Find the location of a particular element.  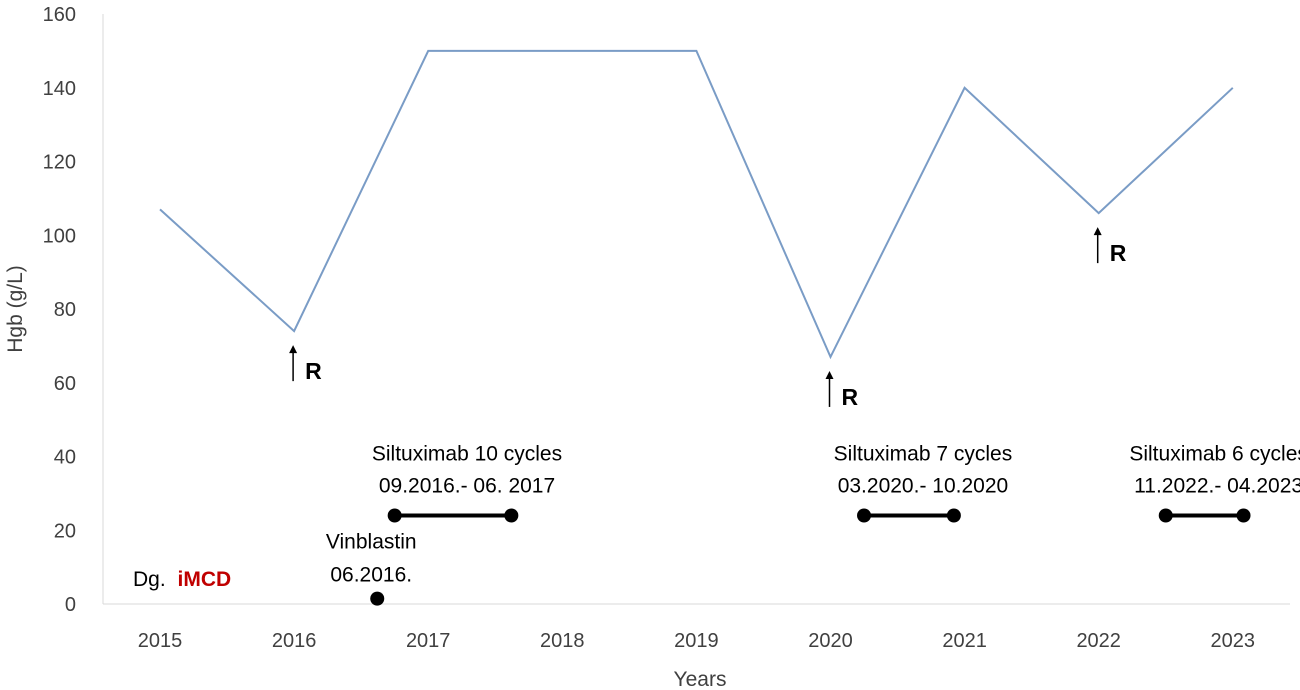

y-tick-label: 140 is located at coordinates (59, 89).